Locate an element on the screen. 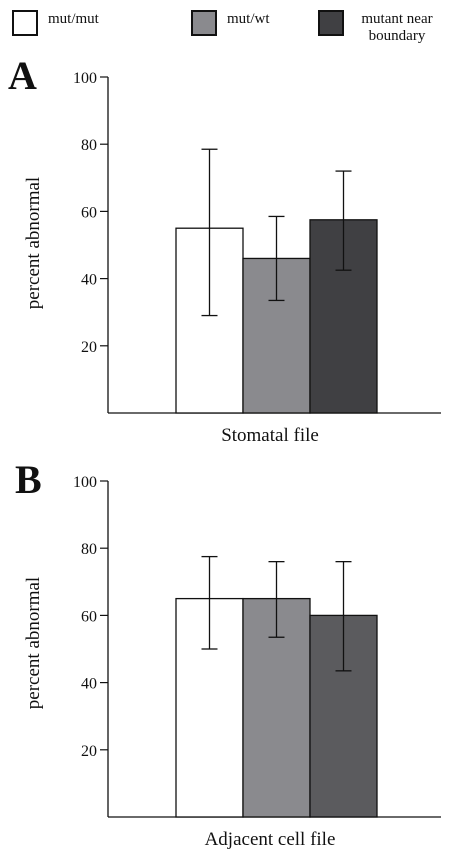  panel-a-ytick-label-20: 20 is located at coordinates (89, 347).